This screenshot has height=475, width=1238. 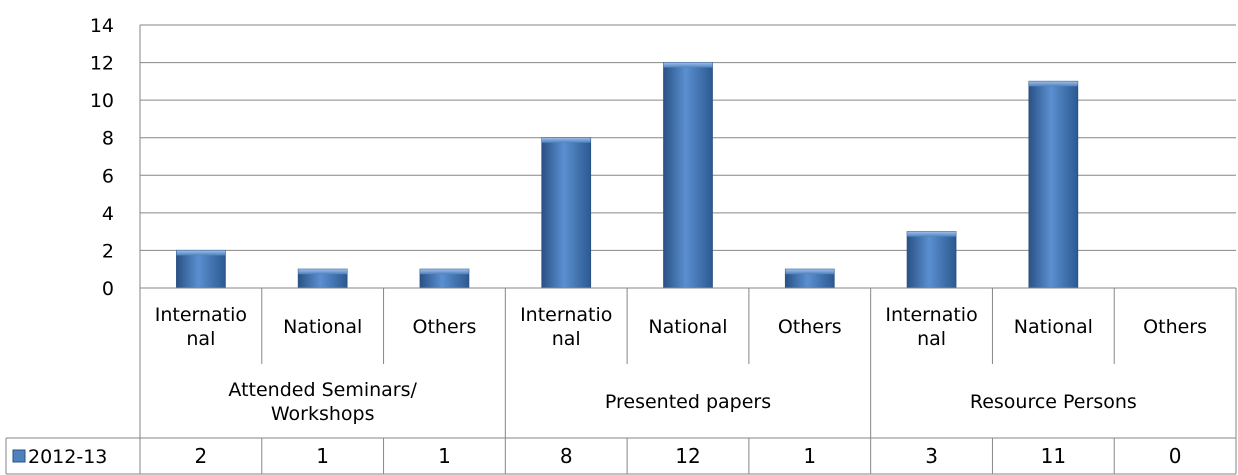 What do you see at coordinates (1053, 456) in the screenshot?
I see `value-cell: 11` at bounding box center [1053, 456].